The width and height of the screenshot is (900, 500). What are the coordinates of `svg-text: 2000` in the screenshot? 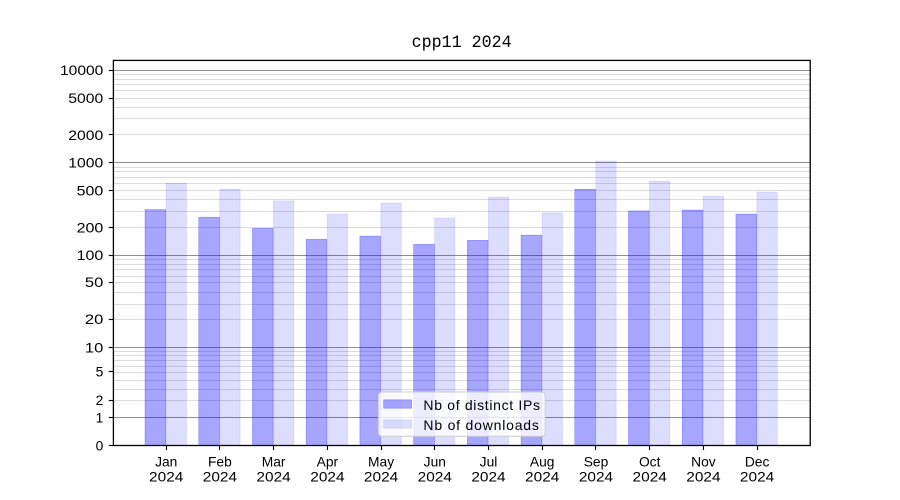 It's located at (85, 135).